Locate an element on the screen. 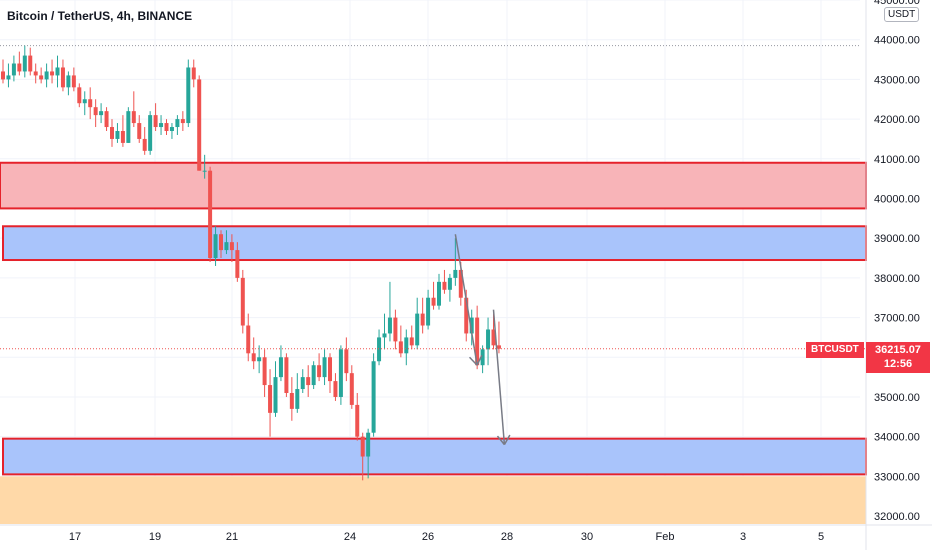  y-tick-label: 33000.00 is located at coordinates (897, 477).